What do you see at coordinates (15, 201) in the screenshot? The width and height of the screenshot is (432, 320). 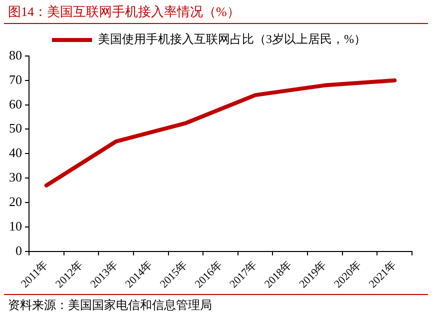 I see `y-tick-label: 20` at bounding box center [15, 201].